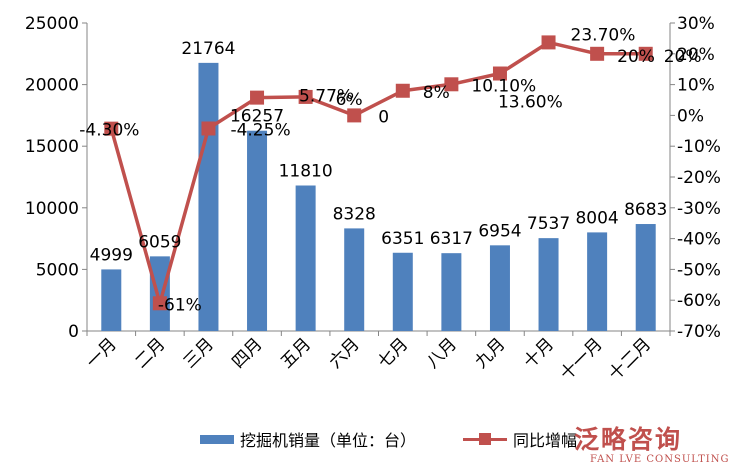 Image resolution: width=751 pixels, height=472 pixels. Describe the element at coordinates (628, 439) in the screenshot. I see `logo-text-cn: 泛略咨询` at that location.